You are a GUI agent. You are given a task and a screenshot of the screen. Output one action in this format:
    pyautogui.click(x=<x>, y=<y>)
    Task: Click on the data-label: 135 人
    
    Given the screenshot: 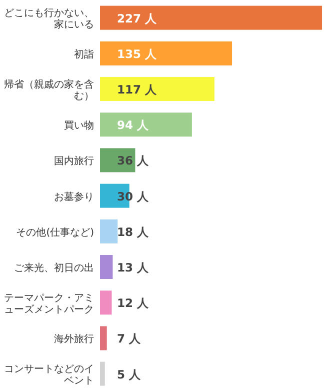 What is the action you would take?
    pyautogui.click(x=137, y=53)
    